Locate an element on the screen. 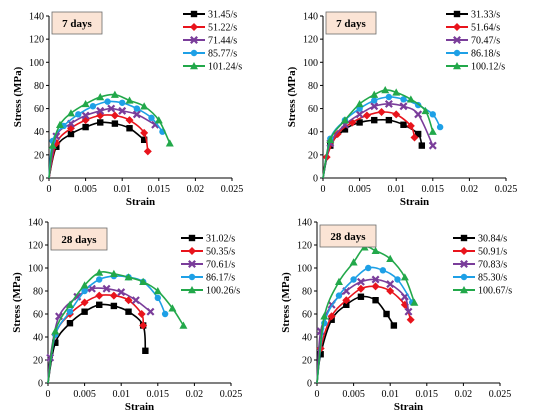 Image resolution: width=550 pixels, height=414 pixels. legend-entry: 85.77/s is located at coordinates (222, 54).